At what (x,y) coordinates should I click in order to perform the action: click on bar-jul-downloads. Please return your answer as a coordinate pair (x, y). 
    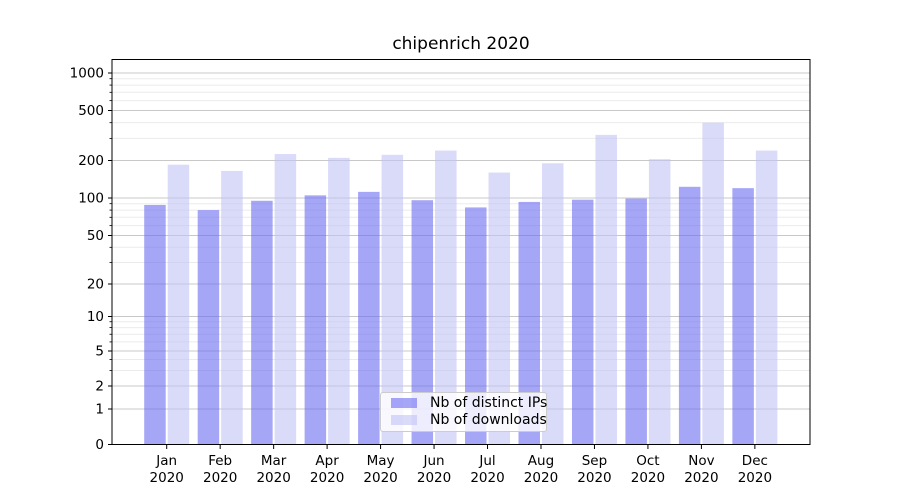
    Looking at the image, I should click on (499, 308).